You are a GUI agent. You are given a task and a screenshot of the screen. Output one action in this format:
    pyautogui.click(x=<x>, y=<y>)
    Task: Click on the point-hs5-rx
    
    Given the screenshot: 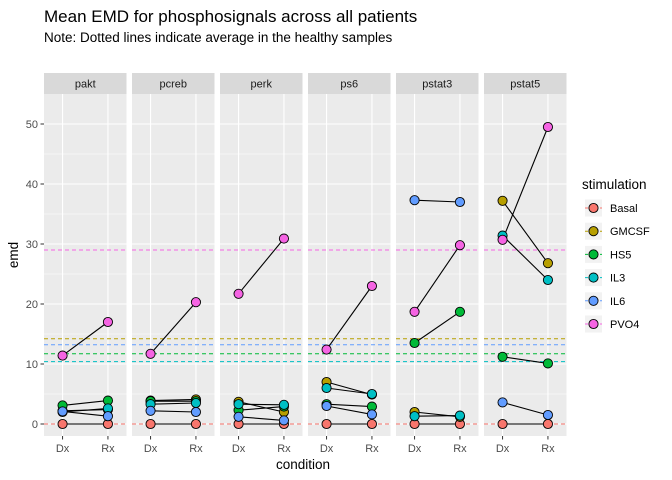 What is the action you would take?
    pyautogui.click(x=547, y=363)
    